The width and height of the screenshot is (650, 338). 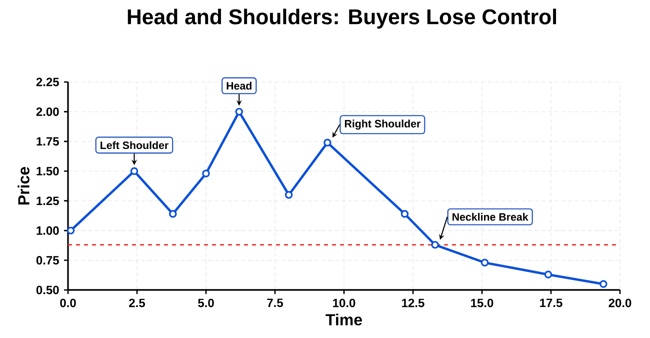 I want to click on x-tick-label: 17.5, so click(x=551, y=303).